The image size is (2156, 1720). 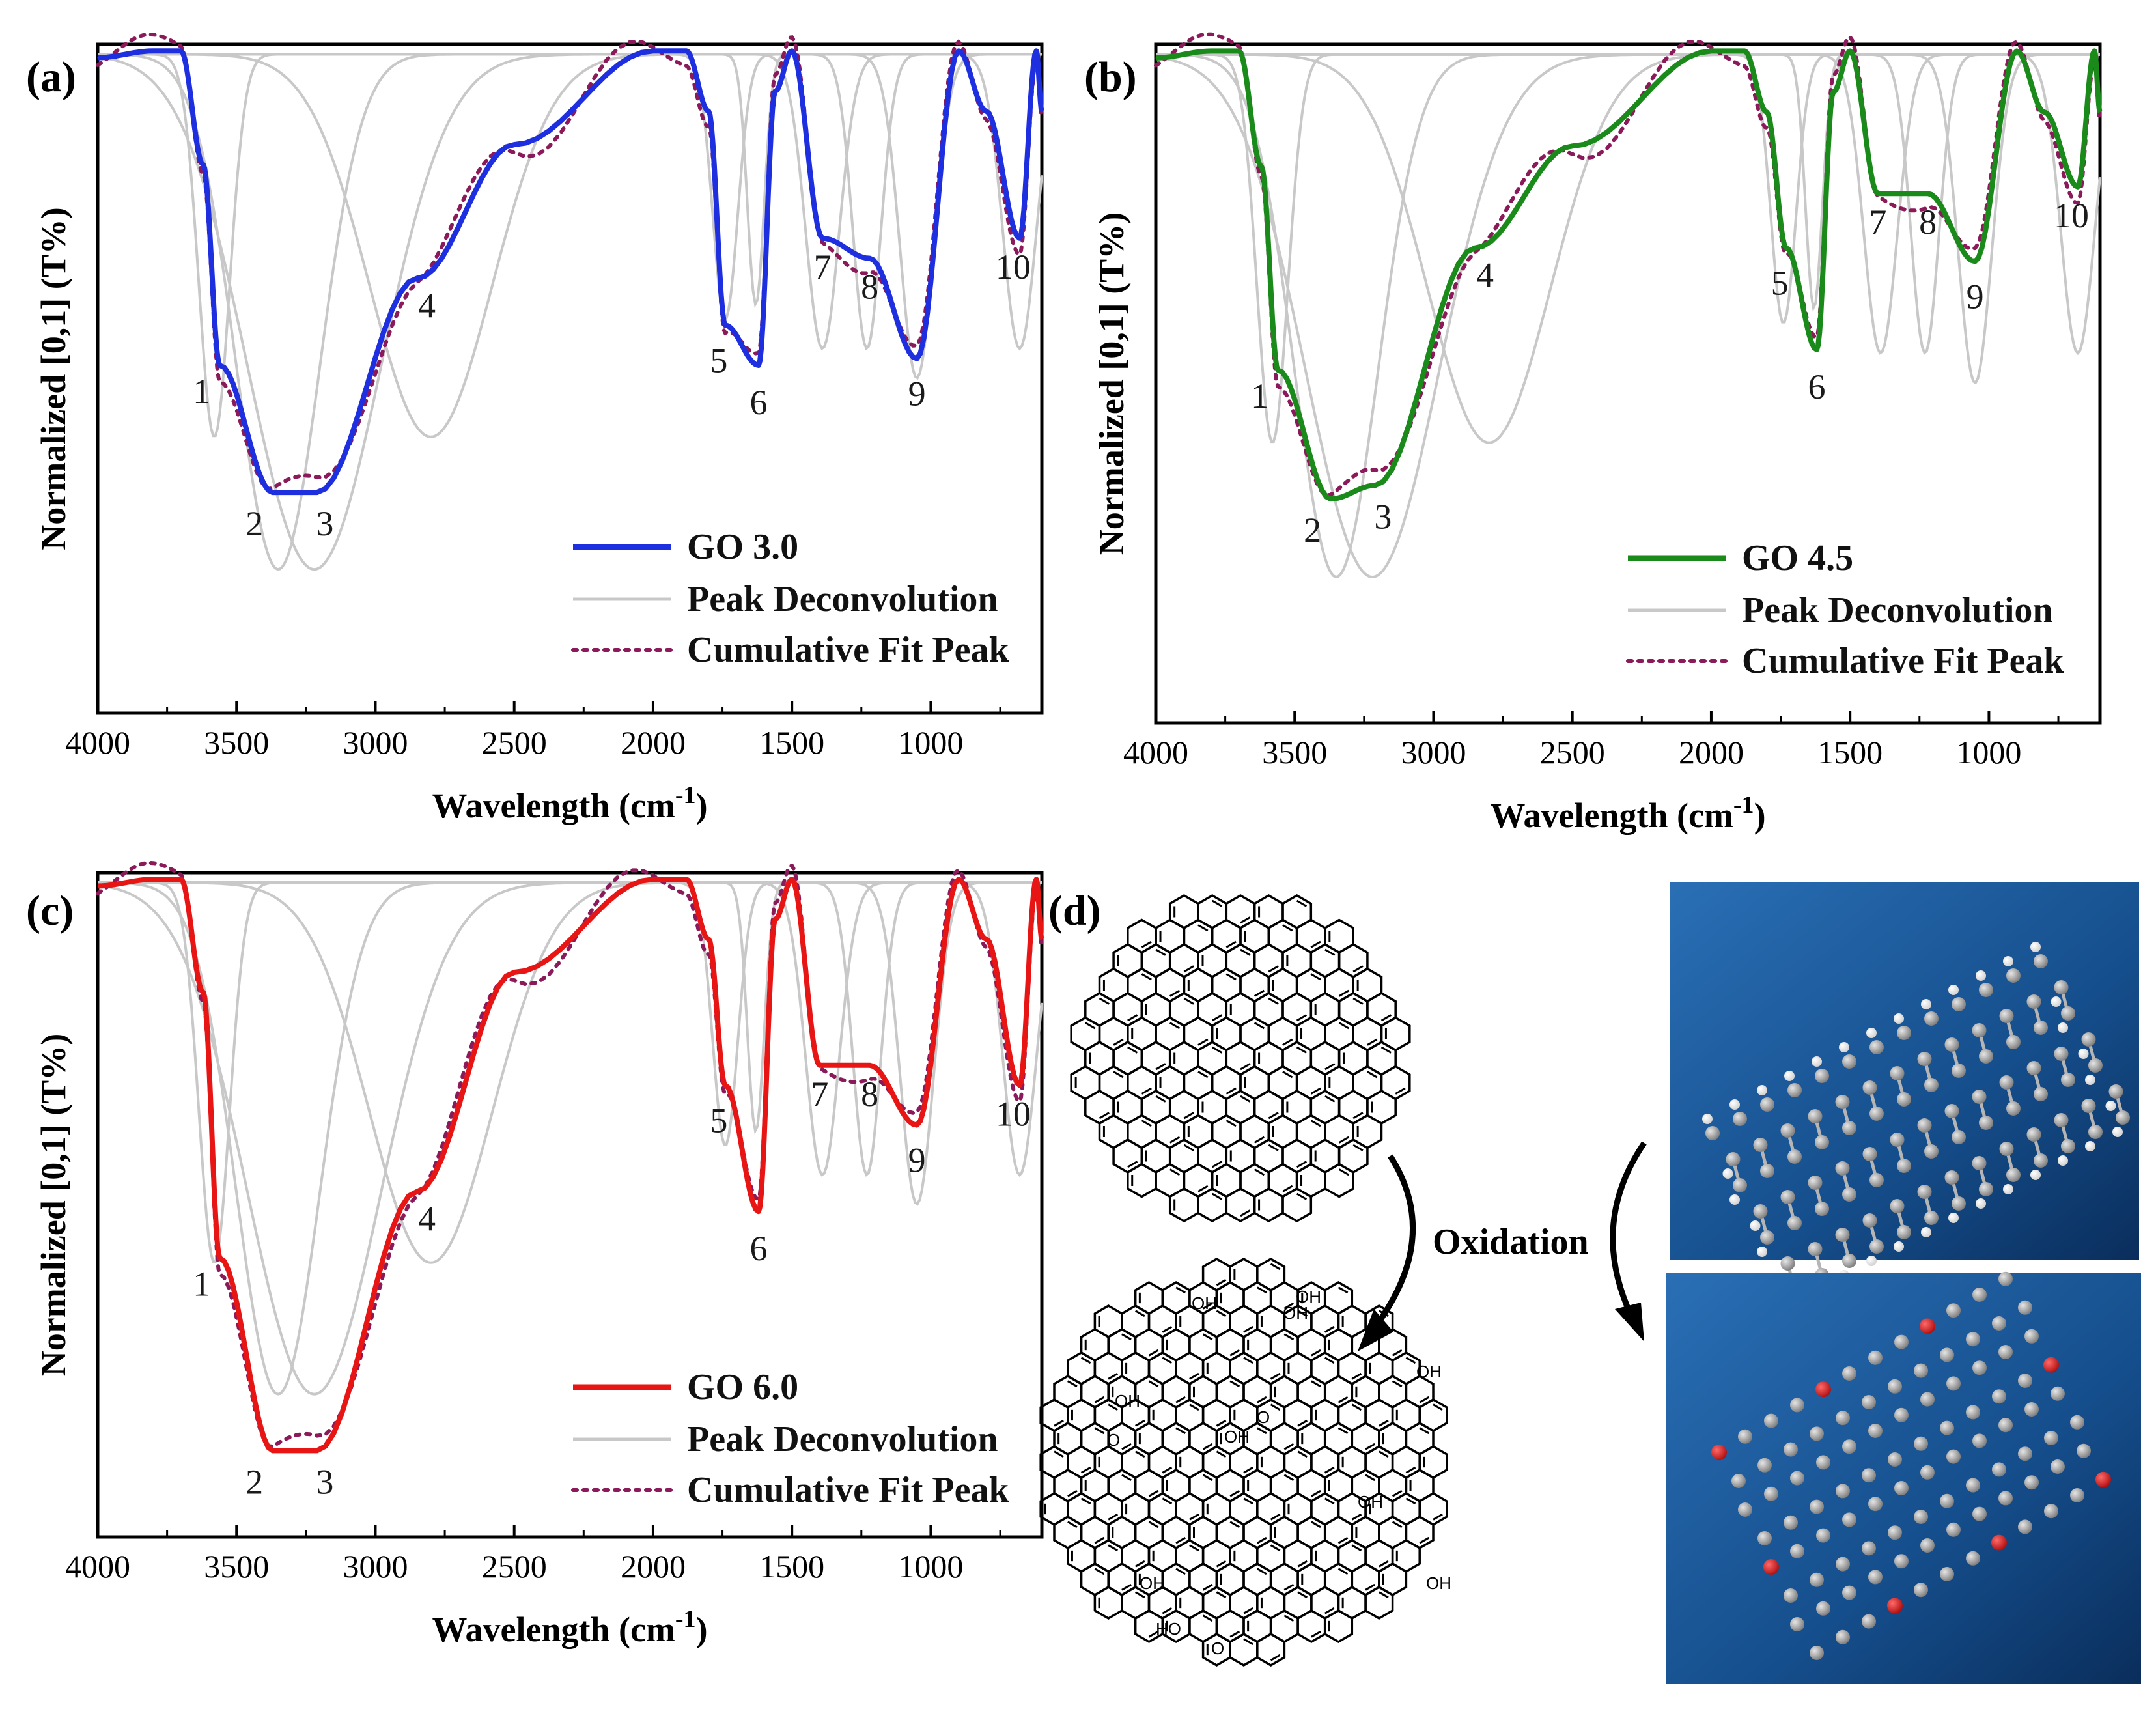 What do you see at coordinates (870, 287) in the screenshot?
I see `peak-label: 8` at bounding box center [870, 287].